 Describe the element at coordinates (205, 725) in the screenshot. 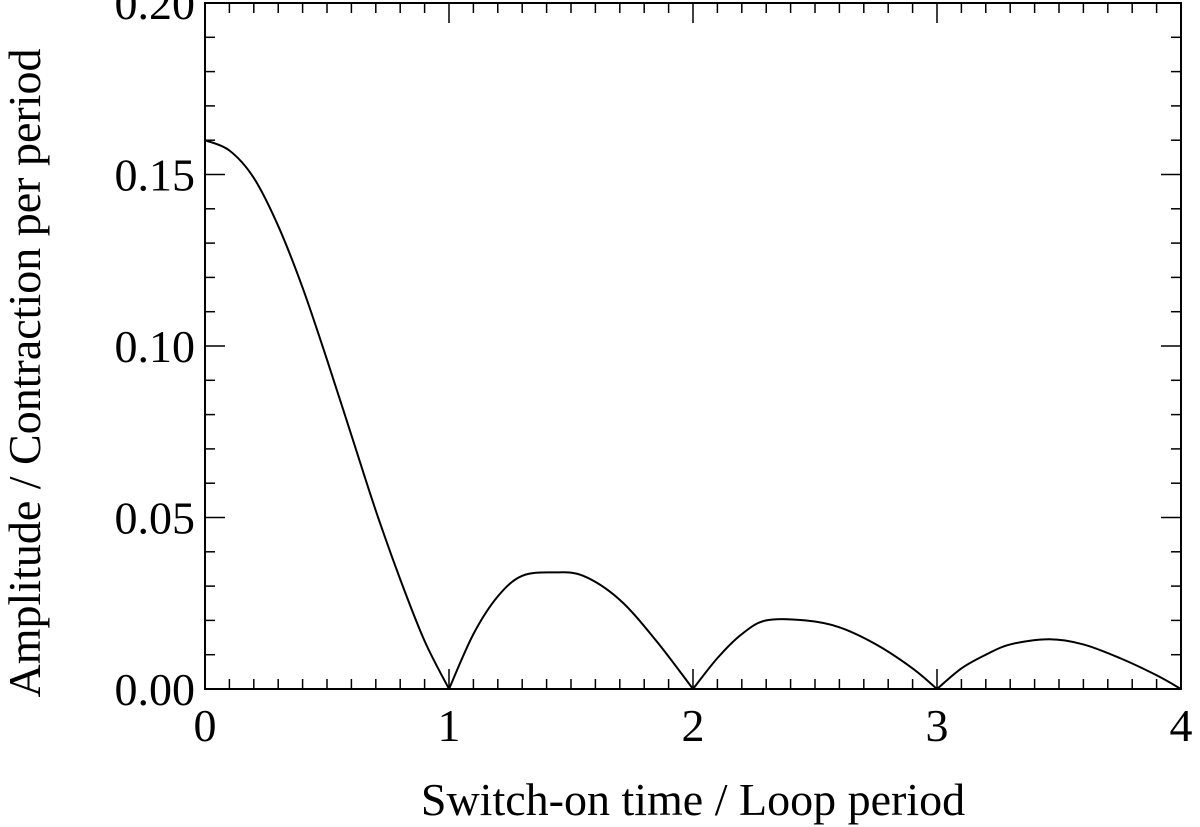

I see `x-tick-label: 0` at that location.